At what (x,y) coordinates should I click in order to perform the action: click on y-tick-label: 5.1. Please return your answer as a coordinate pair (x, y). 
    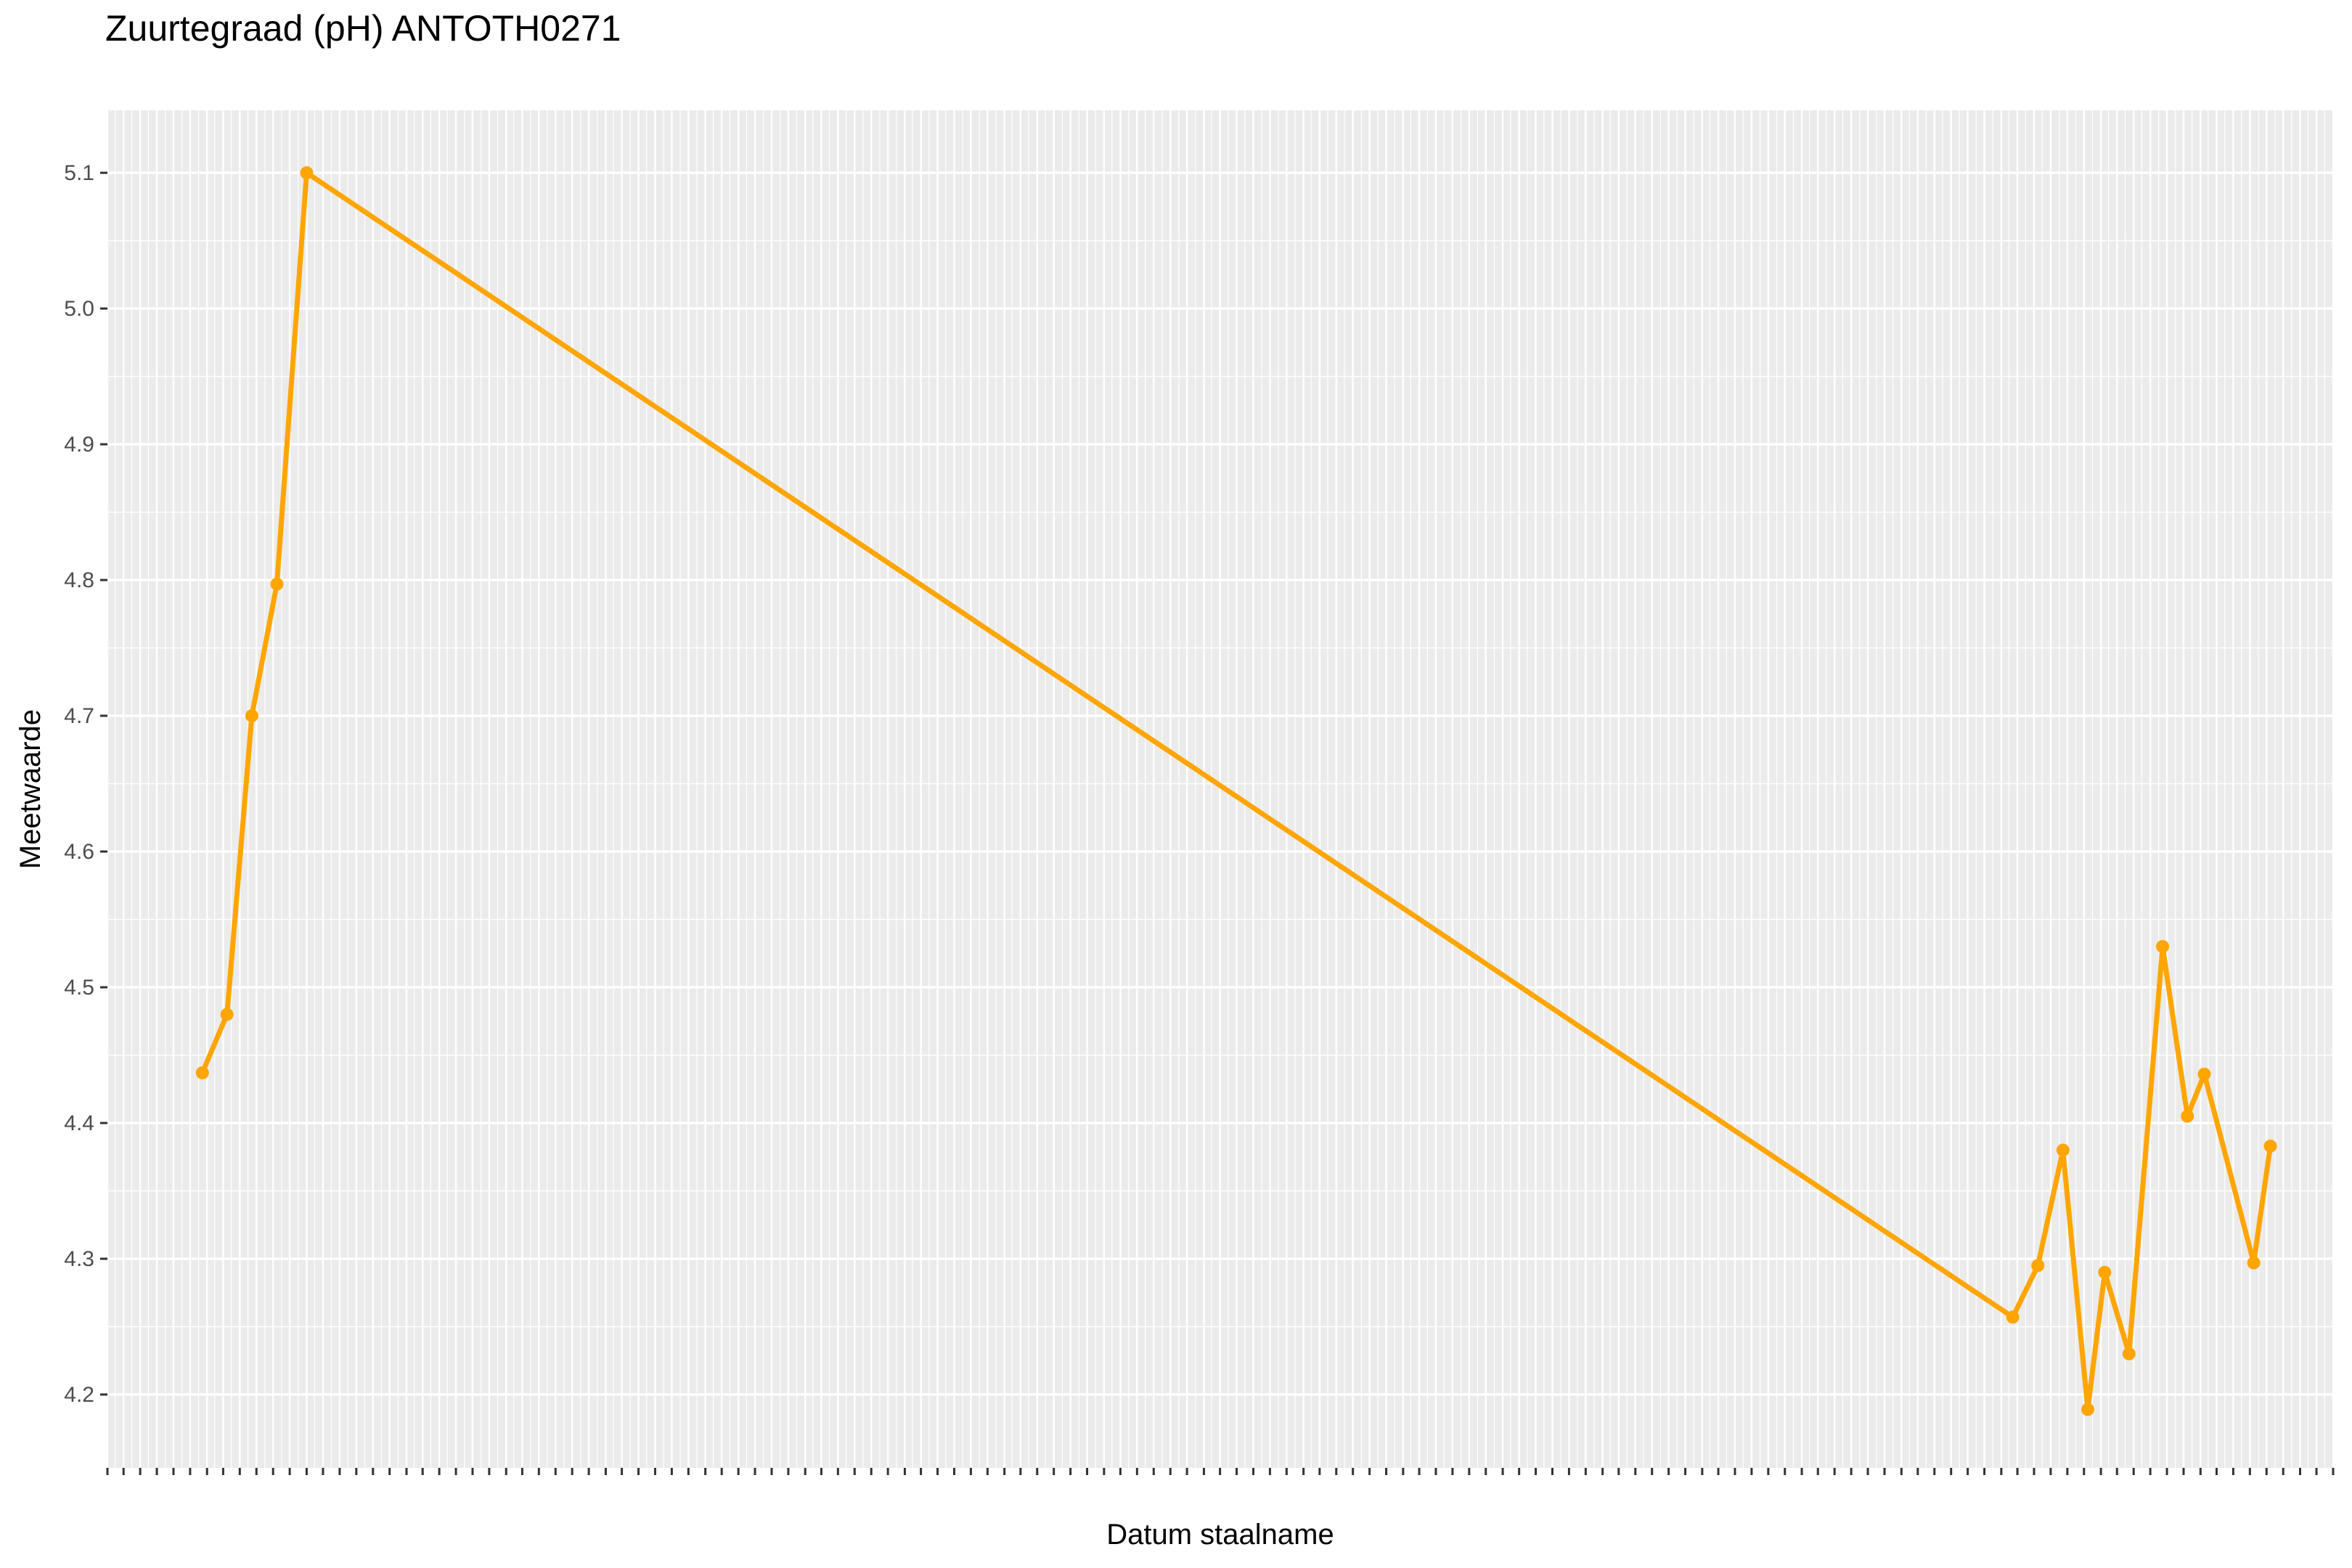
    Looking at the image, I should click on (79, 173).